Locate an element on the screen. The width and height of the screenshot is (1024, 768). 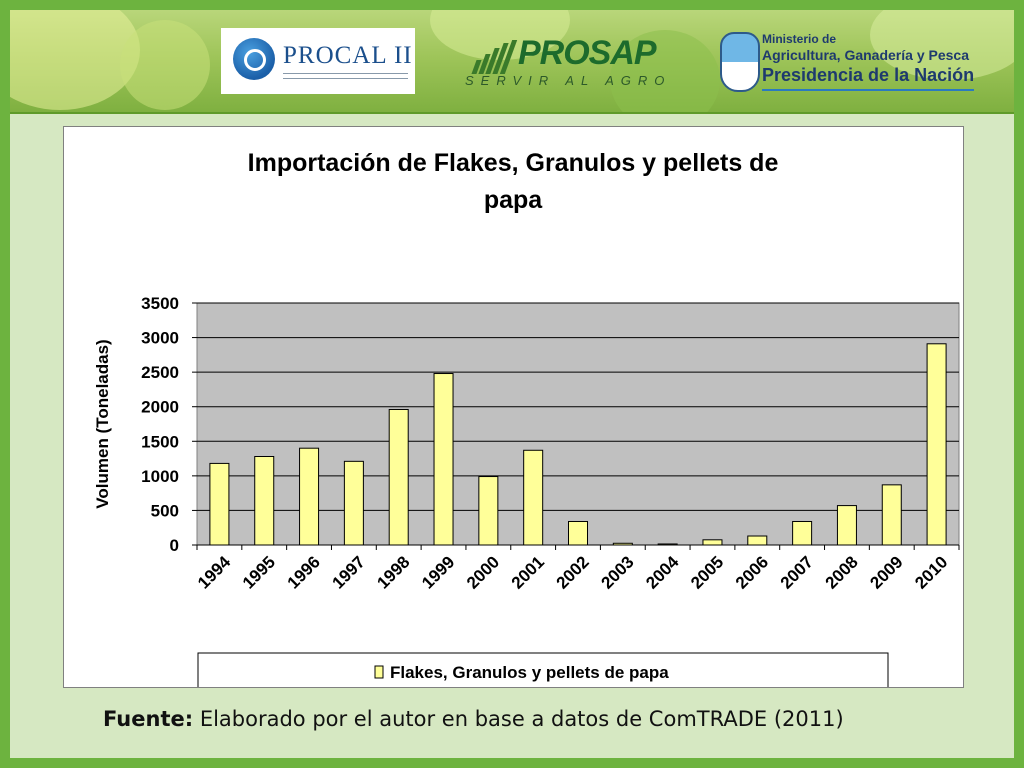
x-tick-label: 2000 is located at coordinates (483, 572).